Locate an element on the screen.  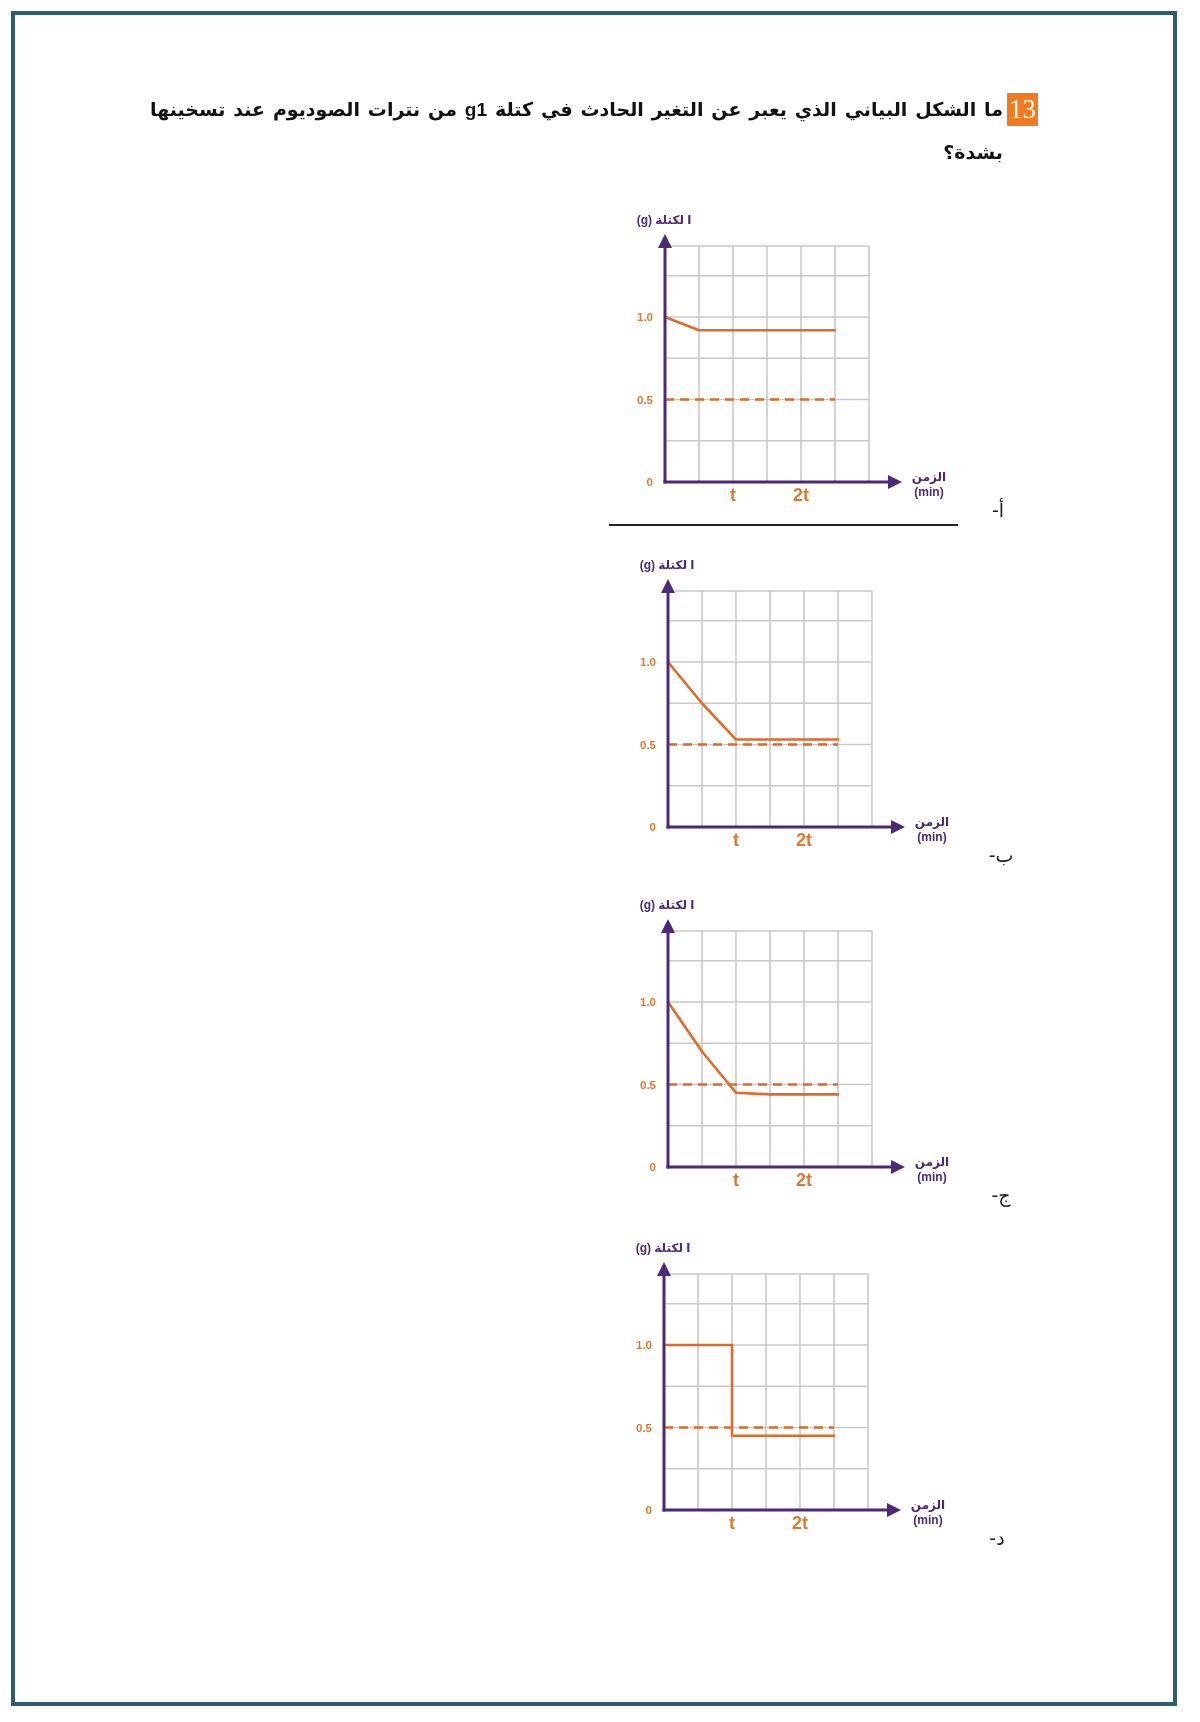
text: أ- is located at coordinates (998, 510).